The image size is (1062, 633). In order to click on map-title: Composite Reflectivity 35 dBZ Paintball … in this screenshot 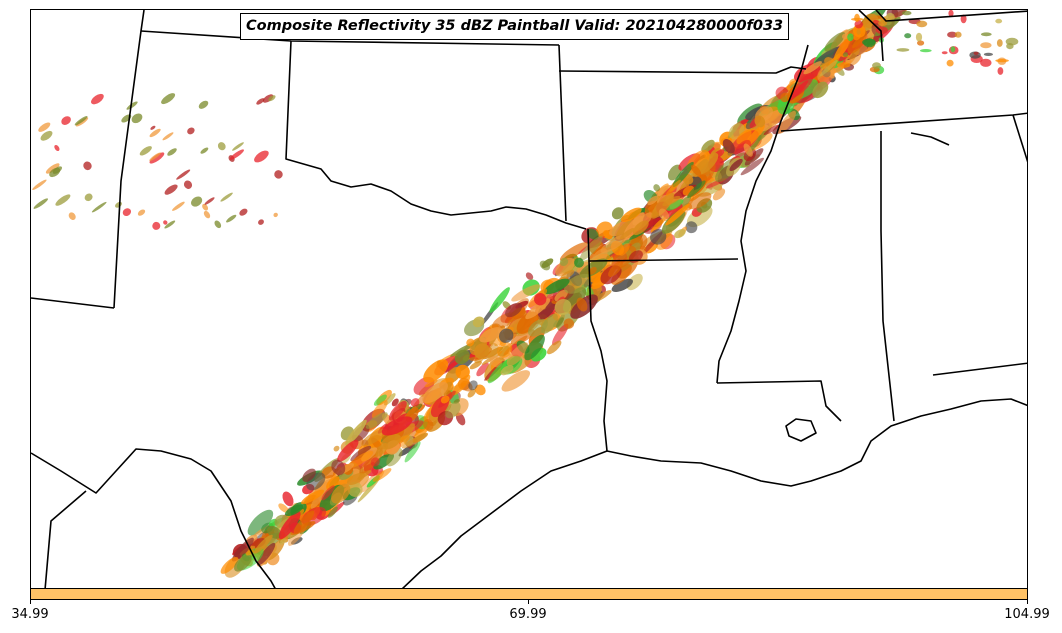, I will do `click(515, 26)`.